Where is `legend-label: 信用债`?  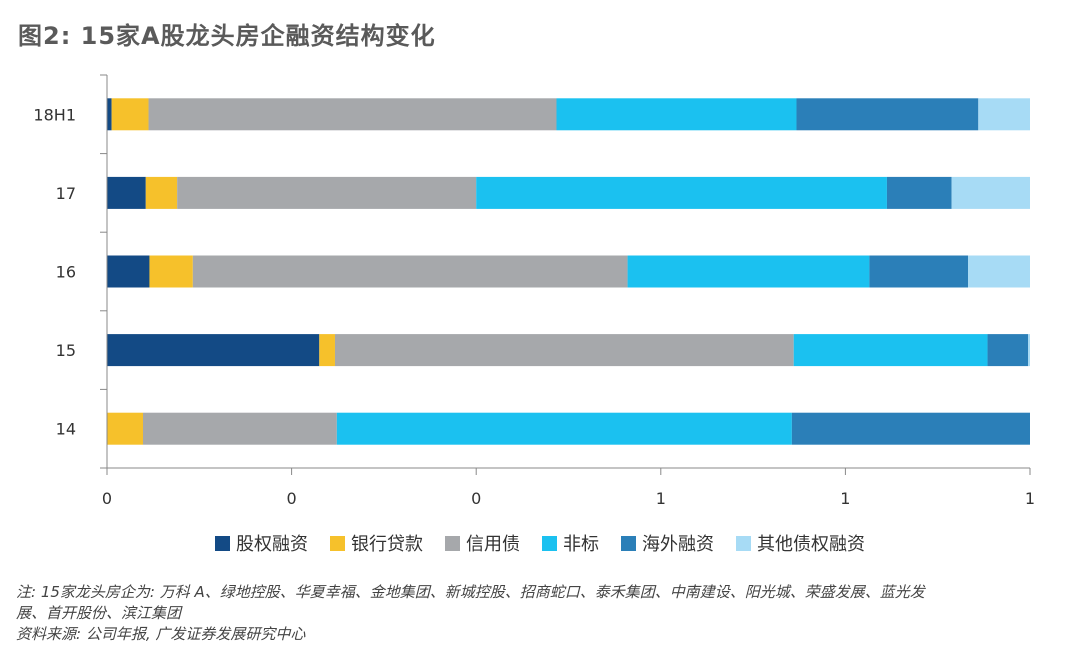 legend-label: 信用债 is located at coordinates (493, 544).